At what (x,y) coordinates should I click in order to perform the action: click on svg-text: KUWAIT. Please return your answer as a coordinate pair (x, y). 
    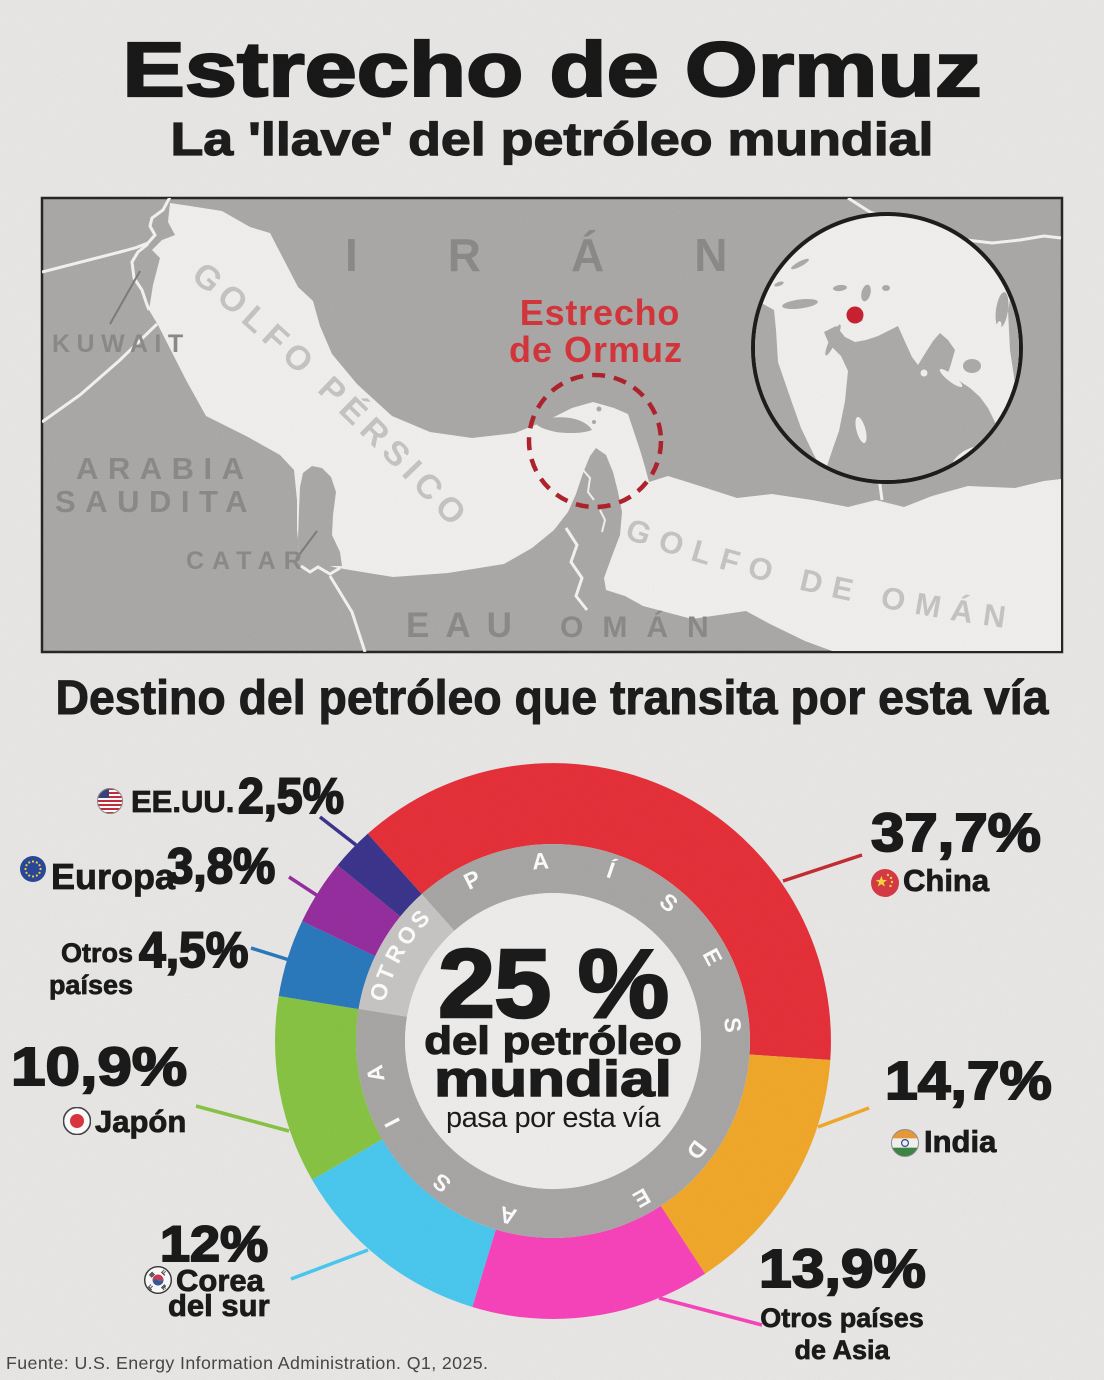
    Looking at the image, I should click on (121, 344).